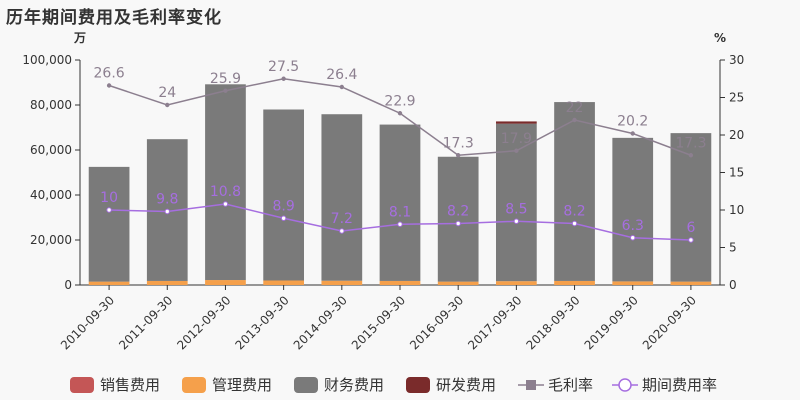 This screenshot has width=800, height=400. I want to click on x-tick-label: 2017-09-30, so click(494, 322).